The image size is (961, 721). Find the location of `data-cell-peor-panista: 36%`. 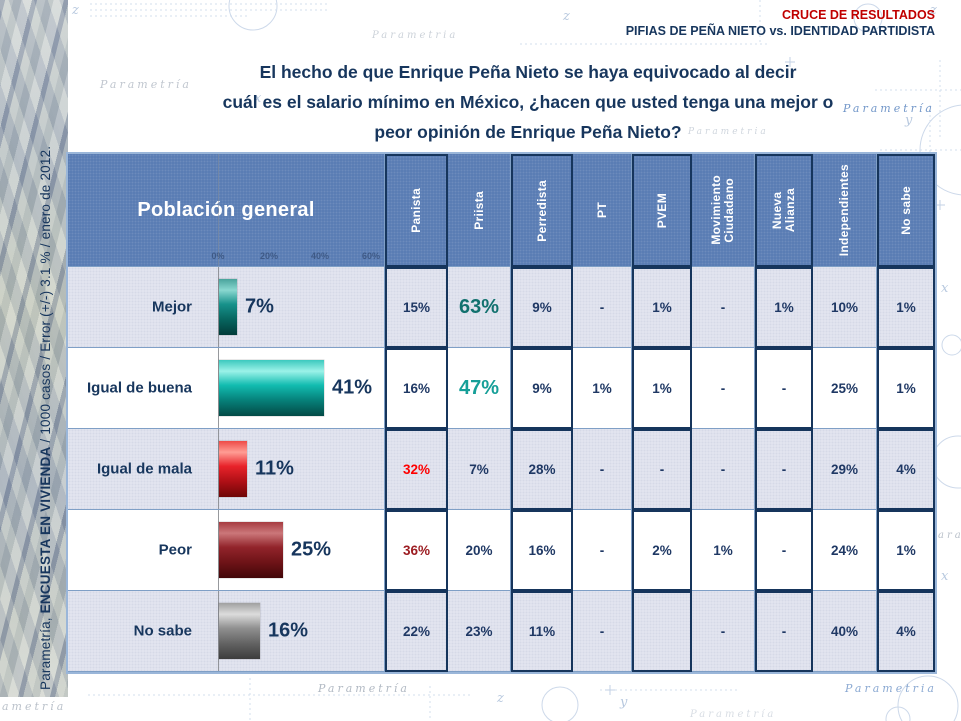

data-cell-peor-panista: 36% is located at coordinates (416, 550).